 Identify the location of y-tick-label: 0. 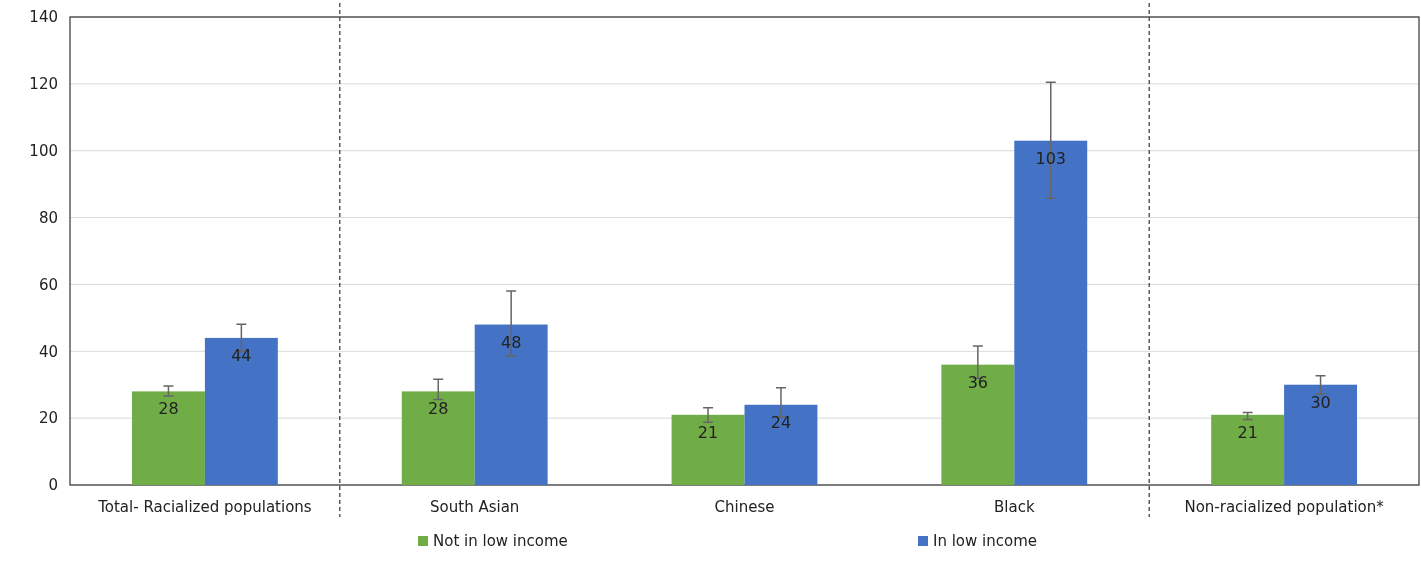
(53, 485).